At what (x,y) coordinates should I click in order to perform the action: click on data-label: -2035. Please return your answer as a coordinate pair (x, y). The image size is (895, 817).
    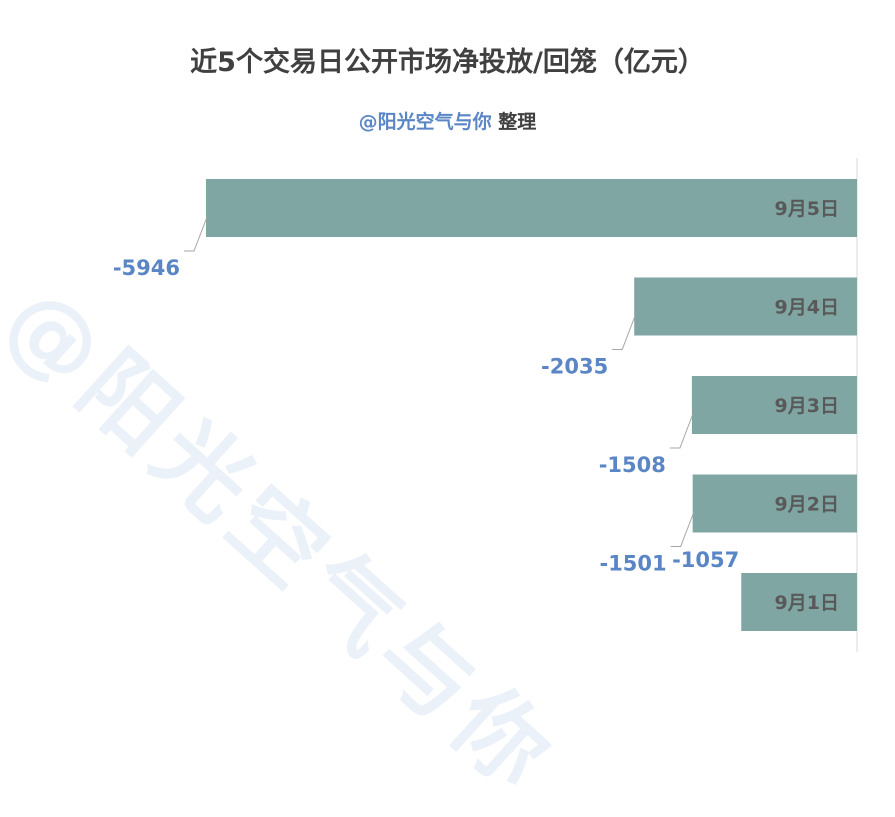
    Looking at the image, I should click on (574, 367).